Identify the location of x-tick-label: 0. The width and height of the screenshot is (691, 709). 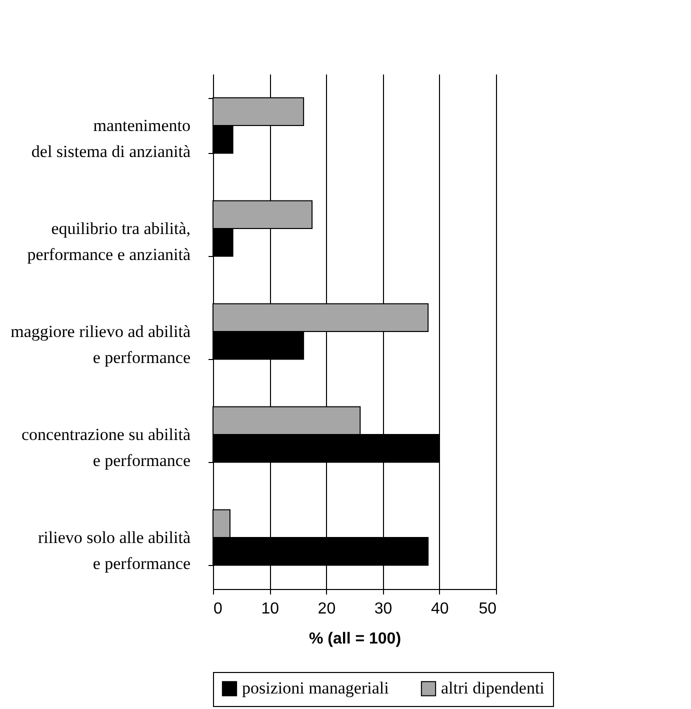
(218, 609).